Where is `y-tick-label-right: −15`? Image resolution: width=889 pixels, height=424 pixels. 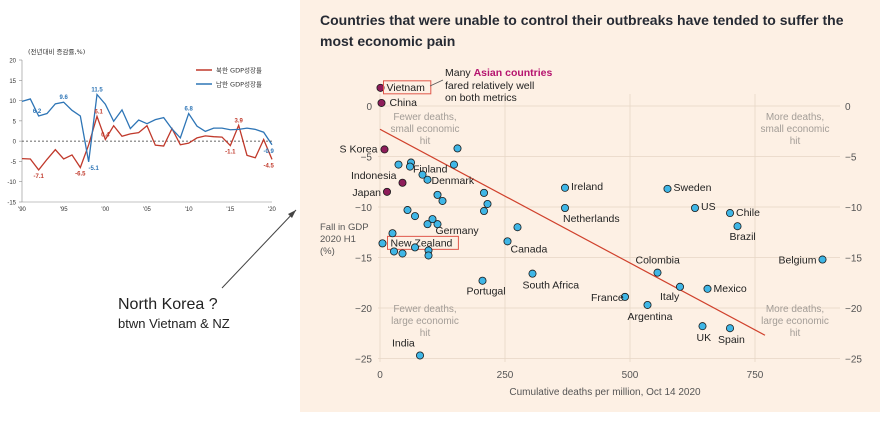 y-tick-label-right: −15 is located at coordinates (853, 259).